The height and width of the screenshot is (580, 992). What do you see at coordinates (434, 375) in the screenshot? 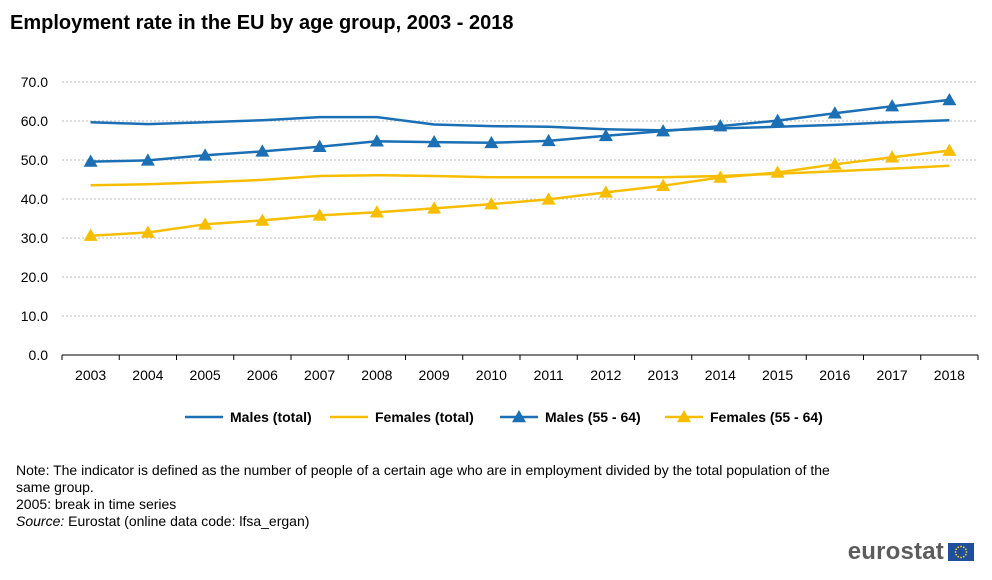
I see `x-tick-label: 2009` at bounding box center [434, 375].